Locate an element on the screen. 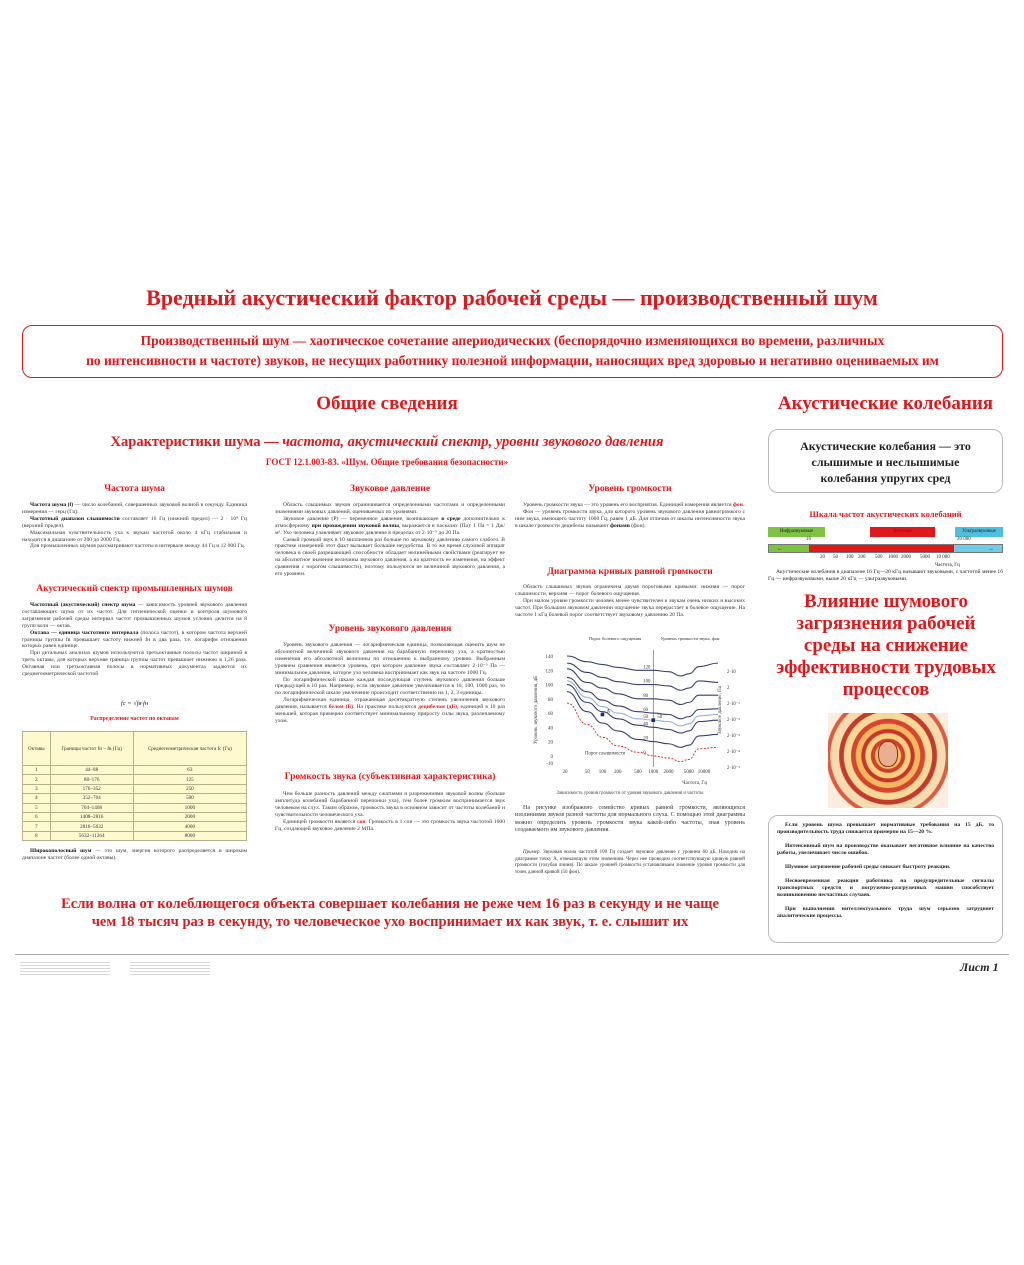  table-row: 3 176–352 250 is located at coordinates (135, 789).